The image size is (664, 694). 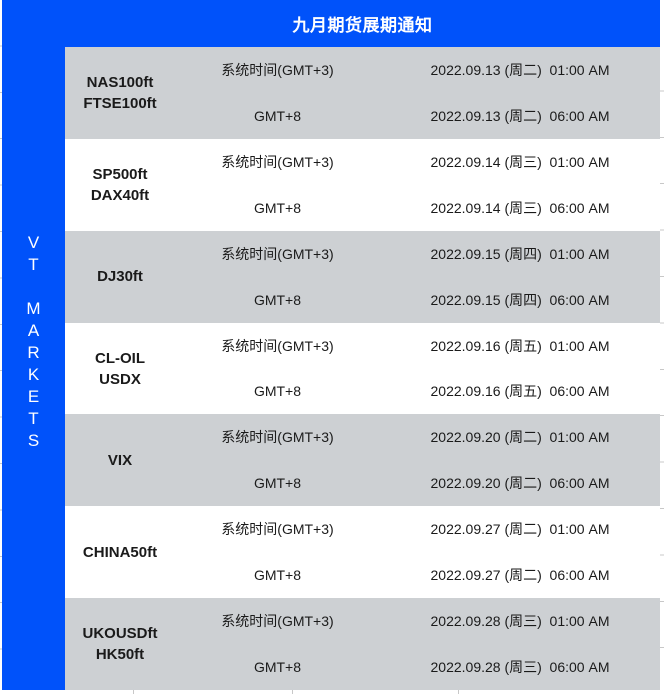 I want to click on brand-letter: K, so click(x=33, y=374).